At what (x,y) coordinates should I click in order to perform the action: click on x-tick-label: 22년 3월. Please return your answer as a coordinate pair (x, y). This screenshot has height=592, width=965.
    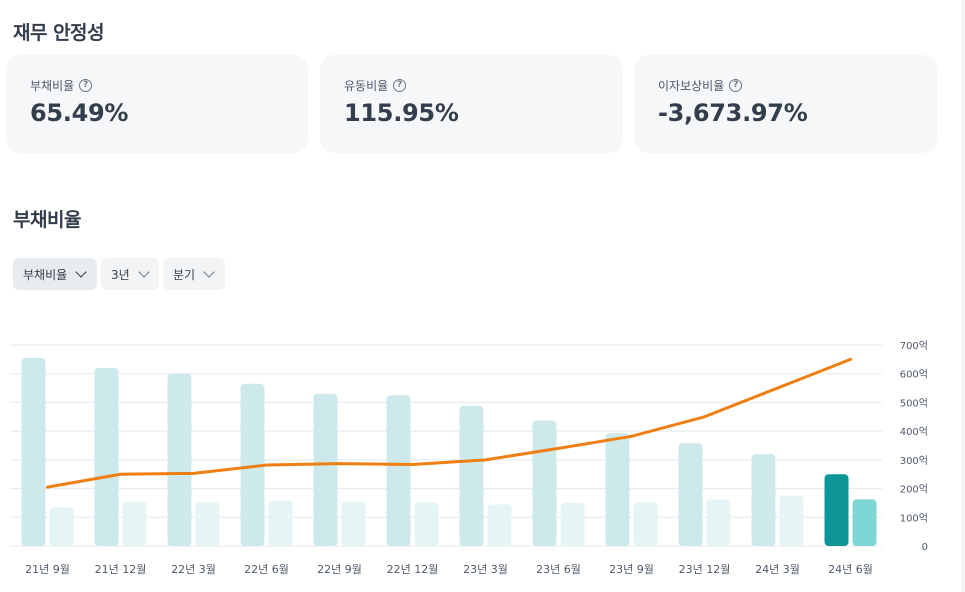
    Looking at the image, I should click on (193, 569).